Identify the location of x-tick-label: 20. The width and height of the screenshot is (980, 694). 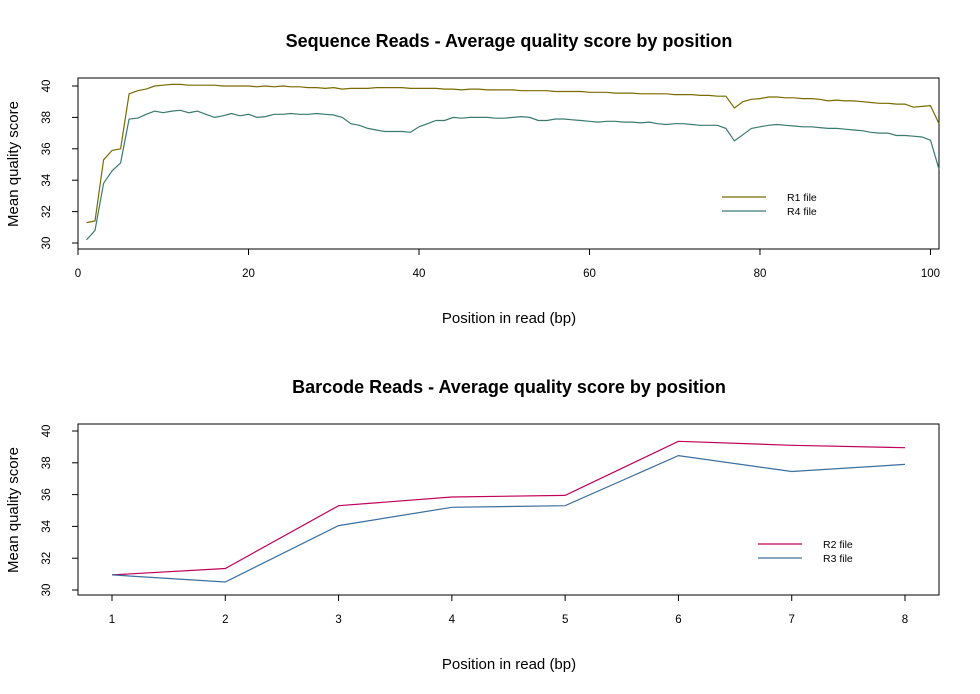
(248, 274).